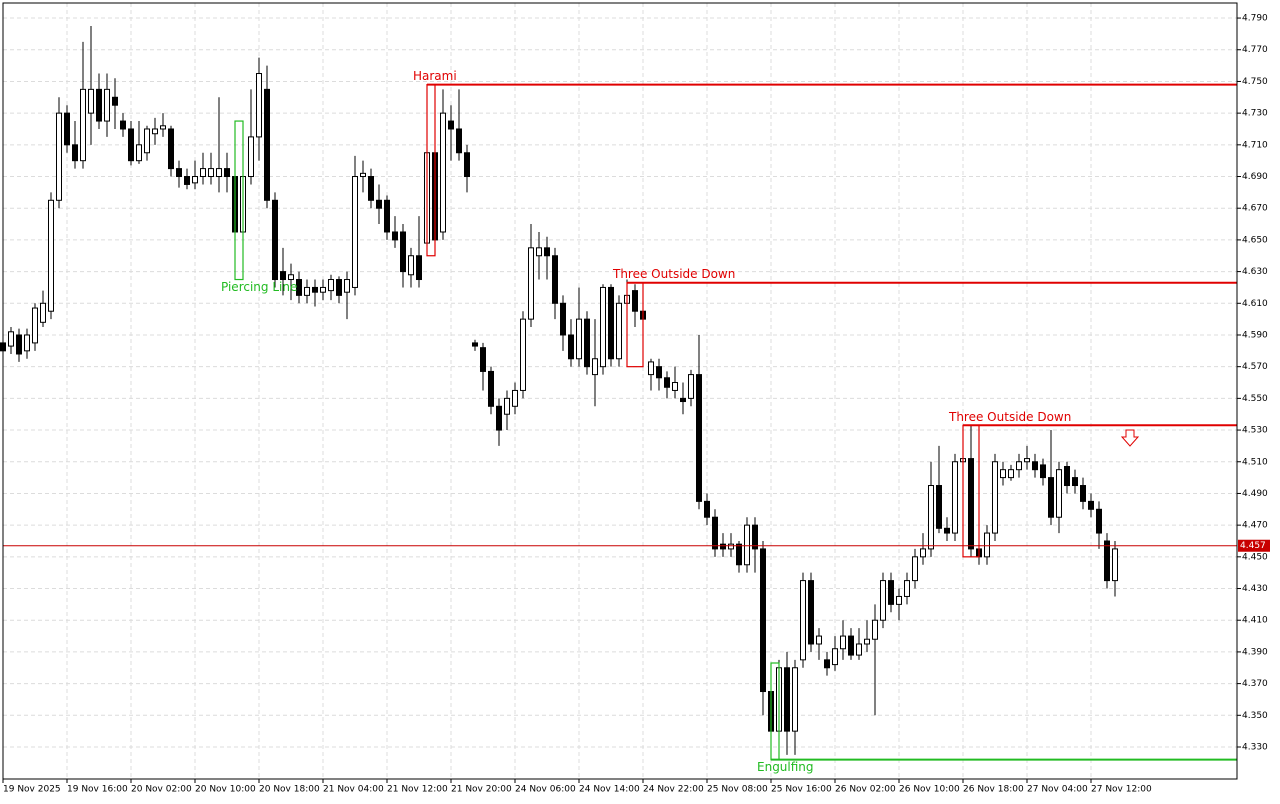 Image resolution: width=1280 pixels, height=804 pixels. What do you see at coordinates (737, 790) in the screenshot?
I see `x-tick-label: 25 Nov 08:00` at bounding box center [737, 790].